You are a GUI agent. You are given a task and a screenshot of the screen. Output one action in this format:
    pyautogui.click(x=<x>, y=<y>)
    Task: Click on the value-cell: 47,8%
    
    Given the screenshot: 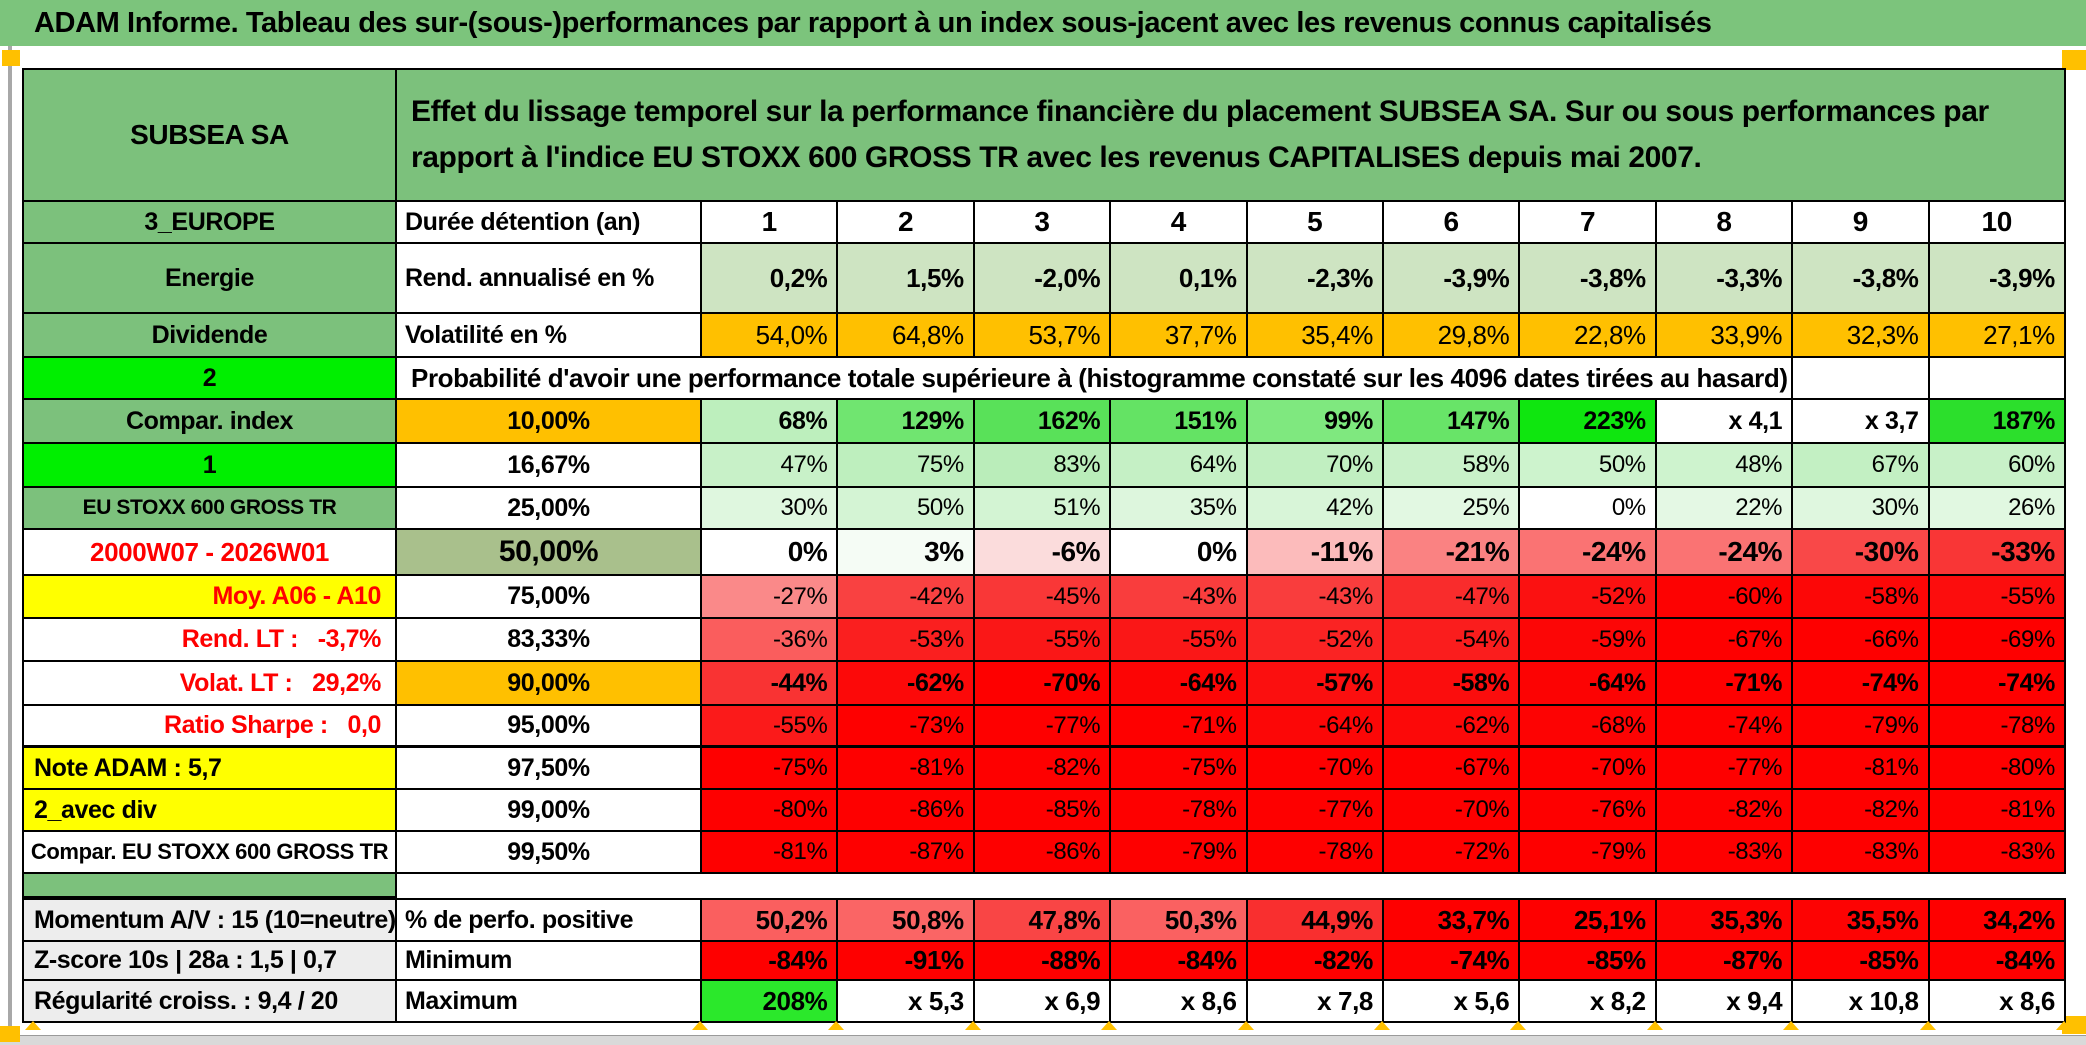 What is the action you would take?
    pyautogui.click(x=1043, y=920)
    